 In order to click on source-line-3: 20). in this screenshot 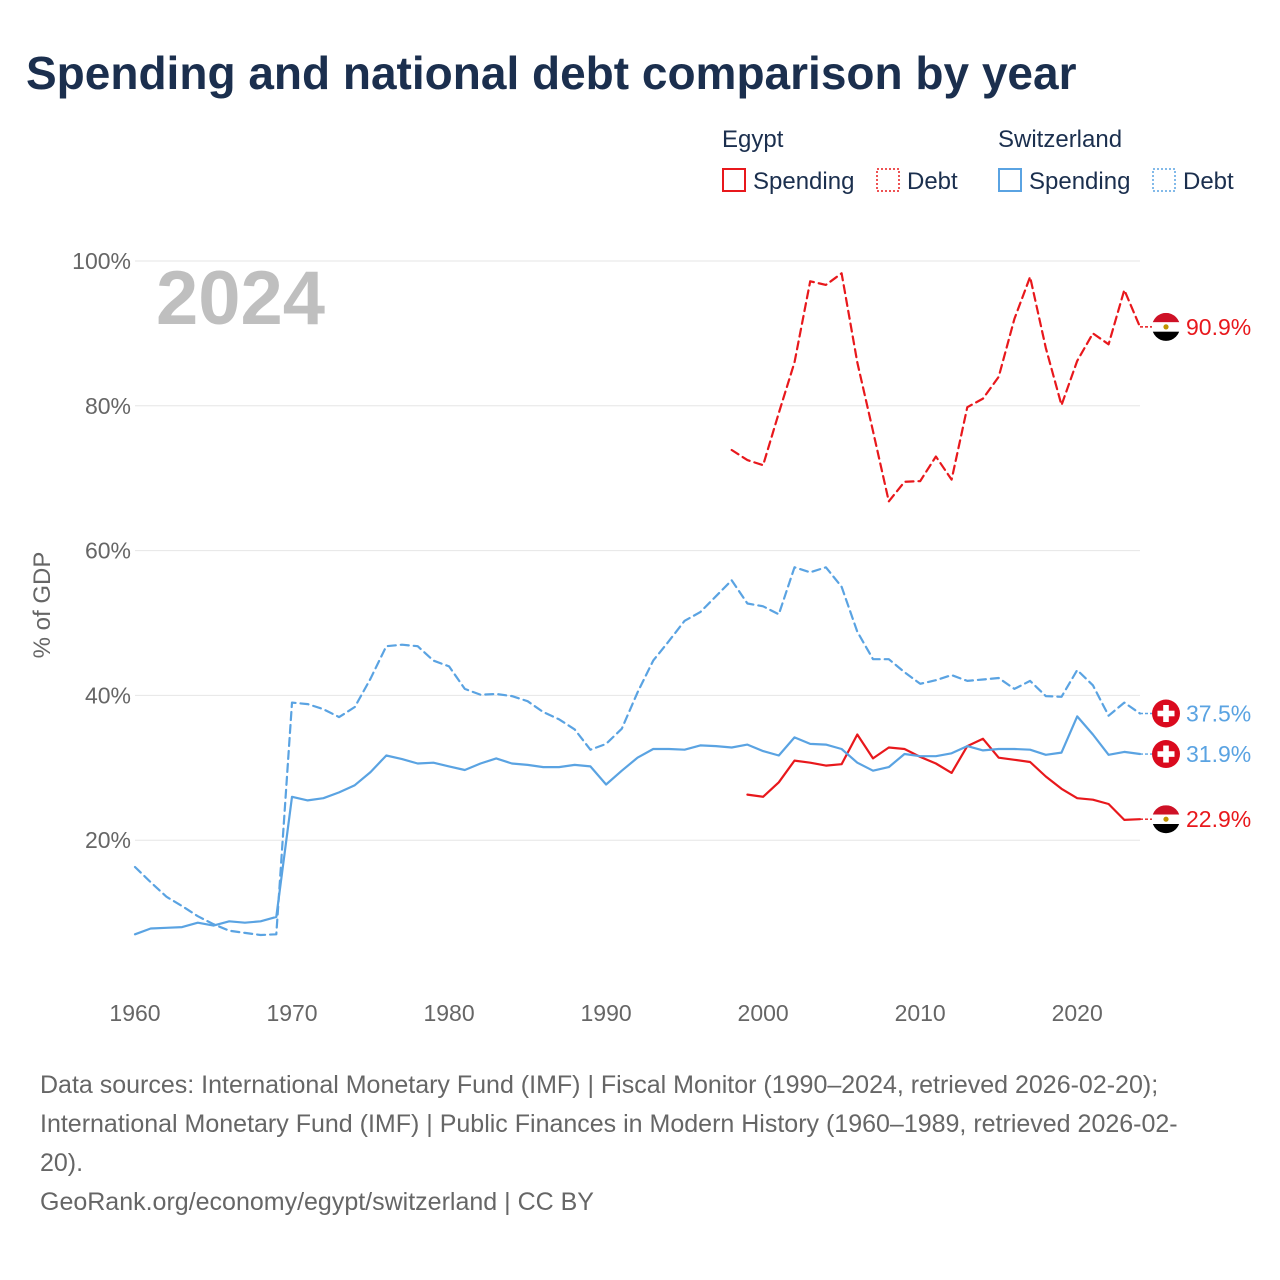, I will do `click(62, 1163)`.